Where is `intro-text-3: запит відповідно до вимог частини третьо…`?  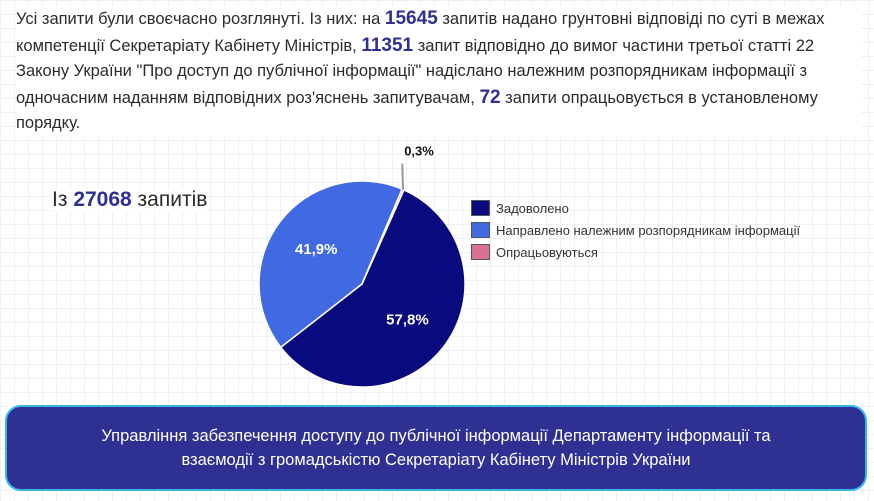 intro-text-3: запит відповідно до вимог частини третьо… is located at coordinates (415, 71).